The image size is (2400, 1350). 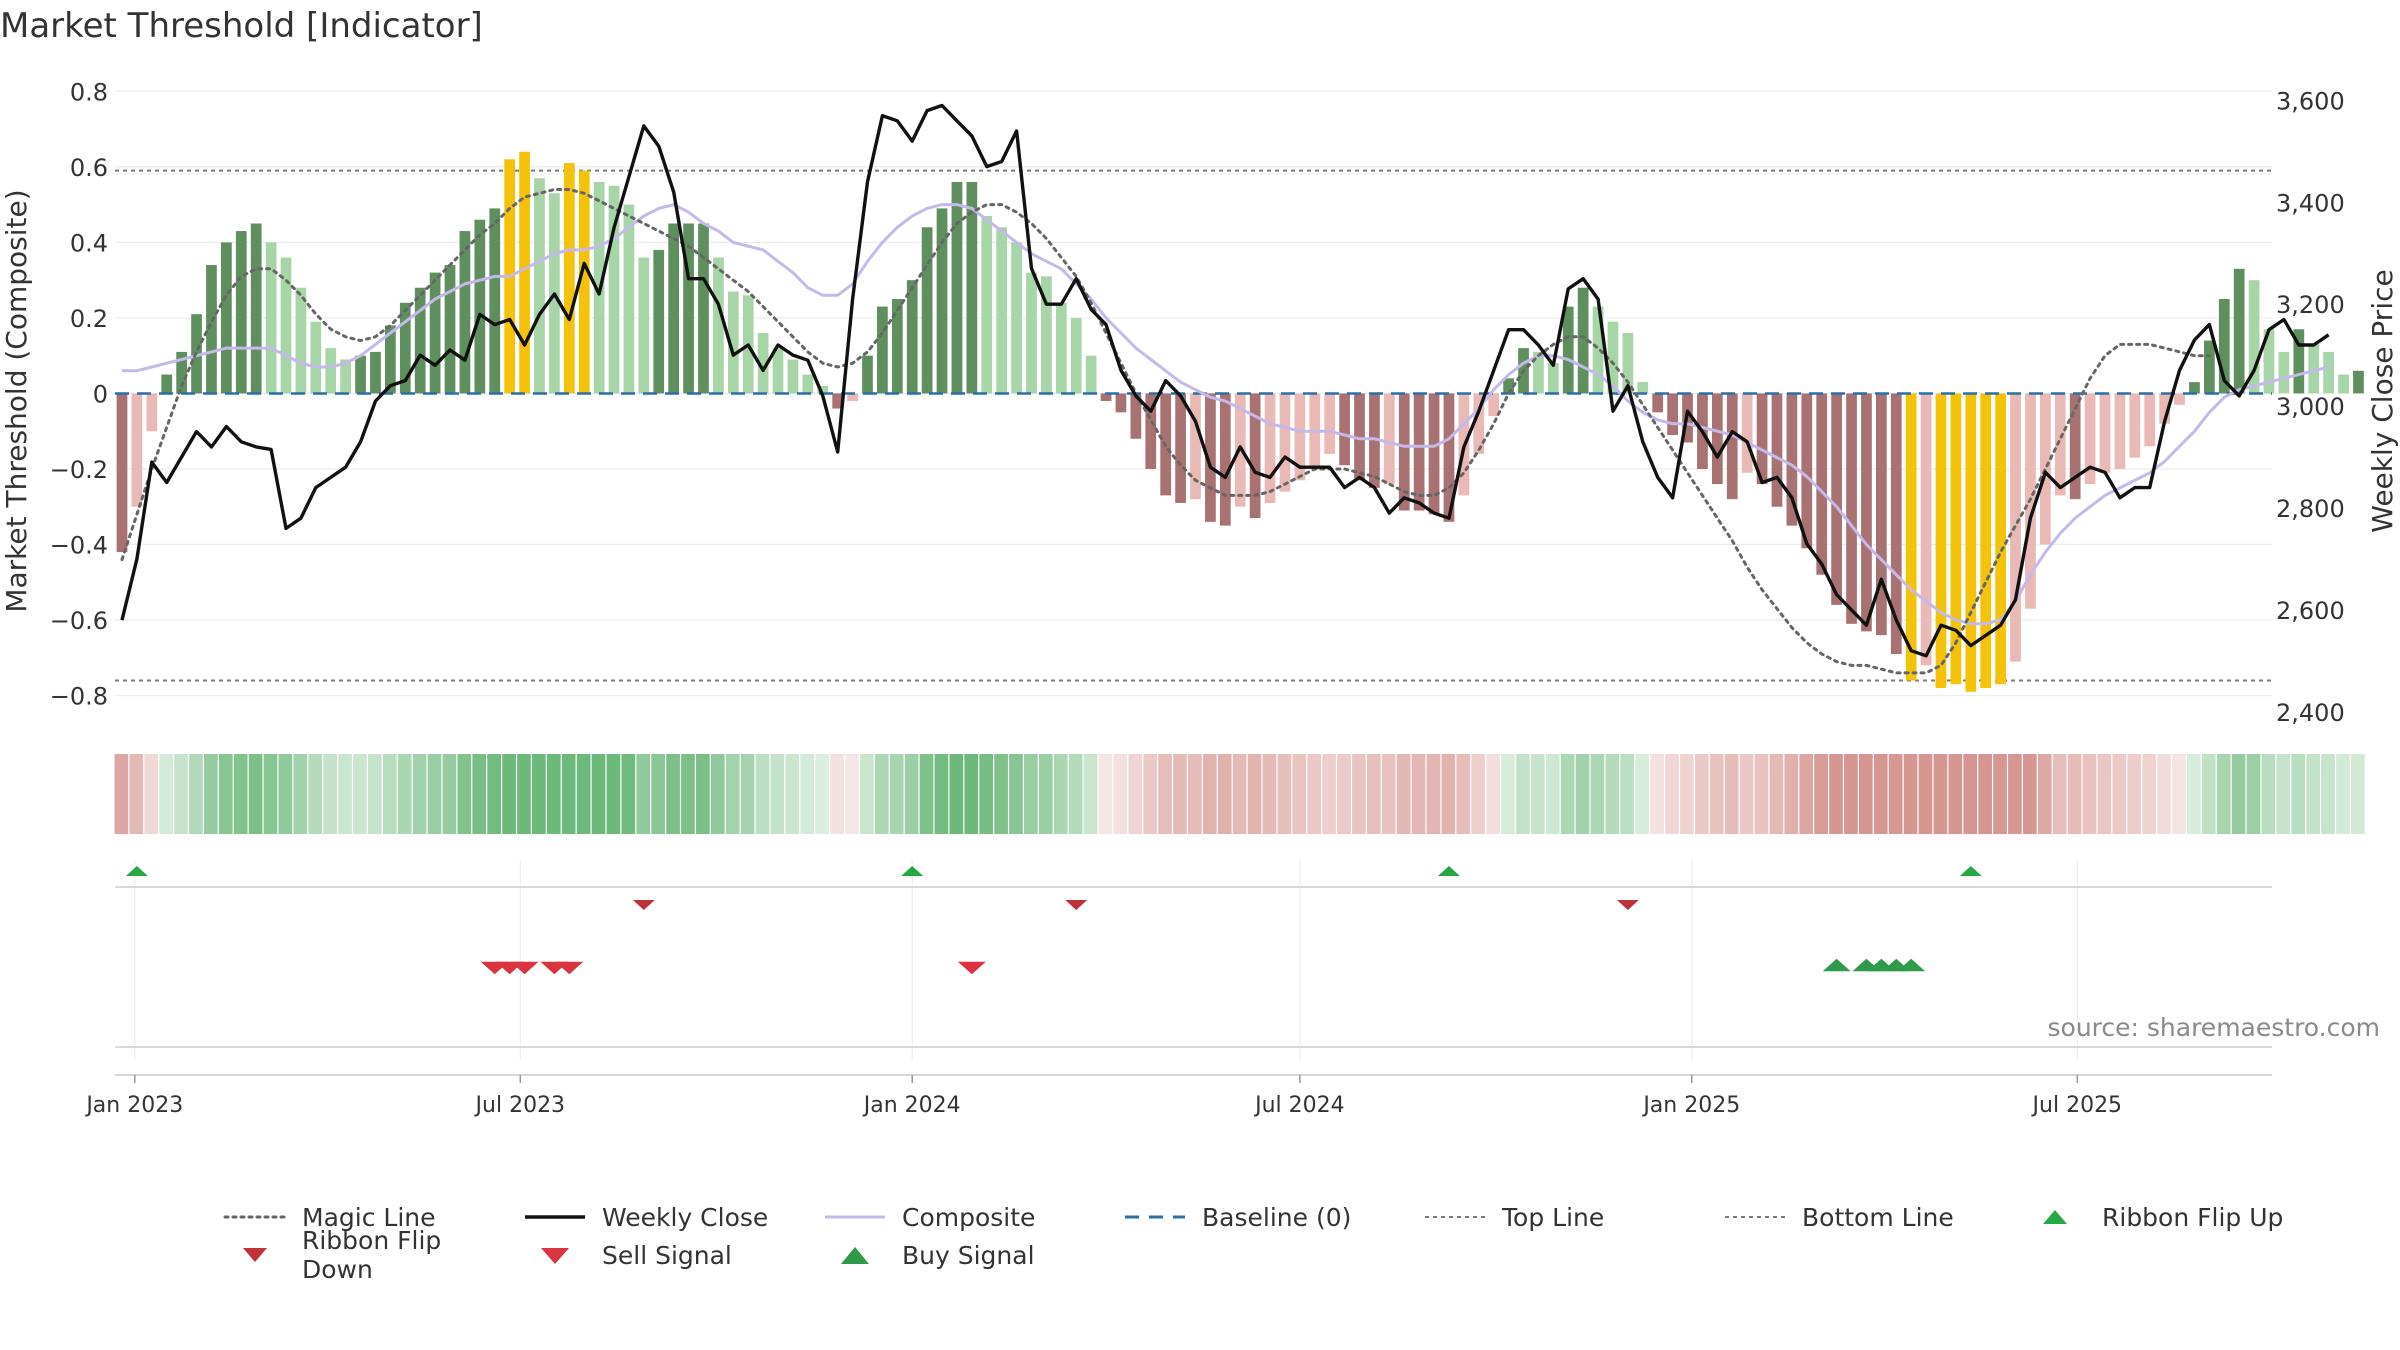 I want to click on ribbon-flip-down-marker, so click(x=1627, y=905).